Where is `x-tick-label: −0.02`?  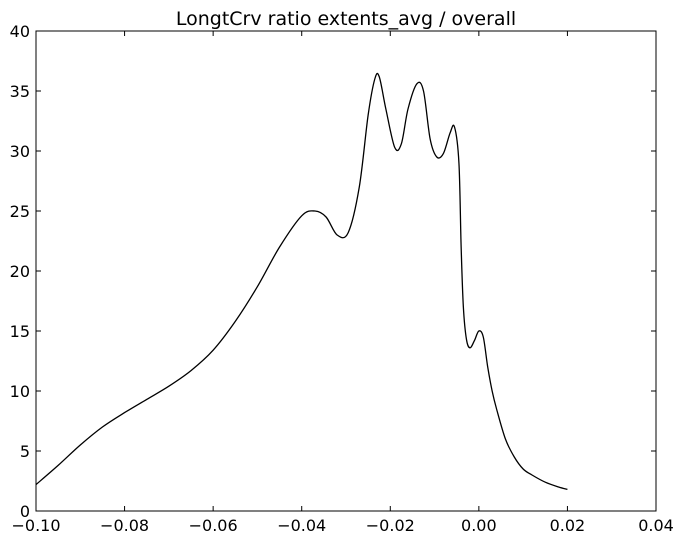 x-tick-label: −0.02 is located at coordinates (390, 525).